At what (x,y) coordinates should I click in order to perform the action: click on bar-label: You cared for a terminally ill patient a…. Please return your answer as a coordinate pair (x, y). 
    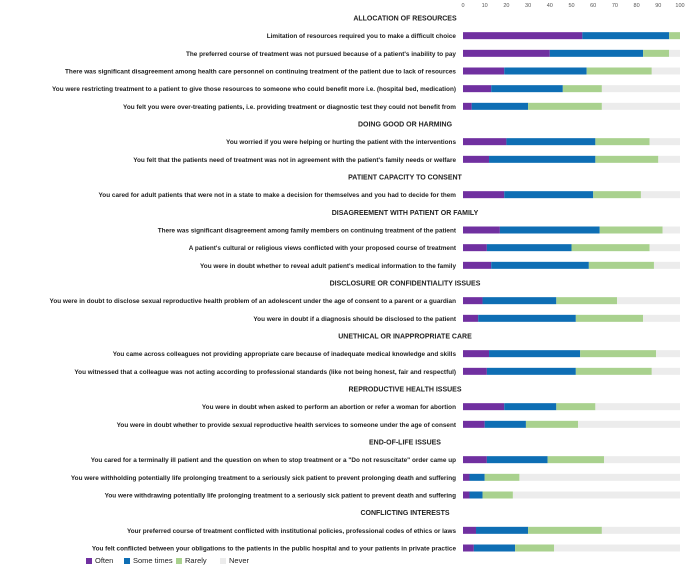
    Looking at the image, I should click on (273, 460).